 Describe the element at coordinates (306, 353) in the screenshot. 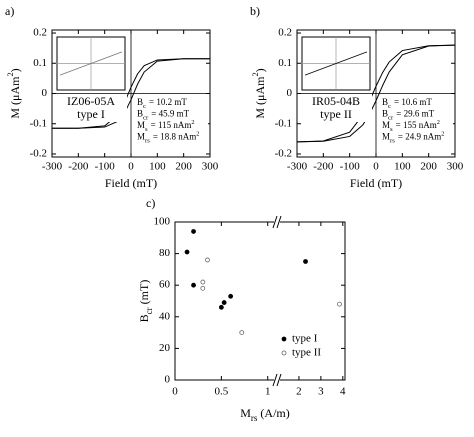

I see `legend-label: type II` at that location.